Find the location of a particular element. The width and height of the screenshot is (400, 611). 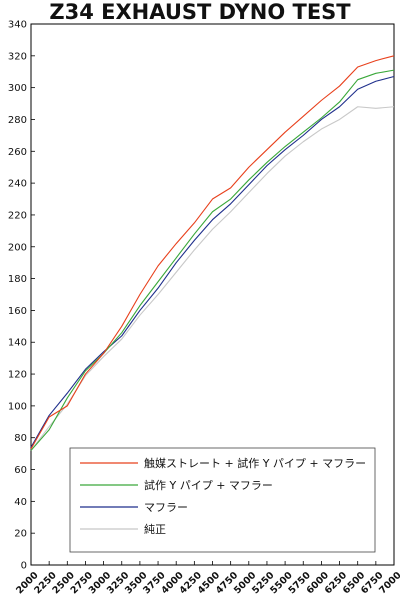

legend-label-1: 触媒ストレート + 試作 Y パイプ + マフラー is located at coordinates (255, 463).